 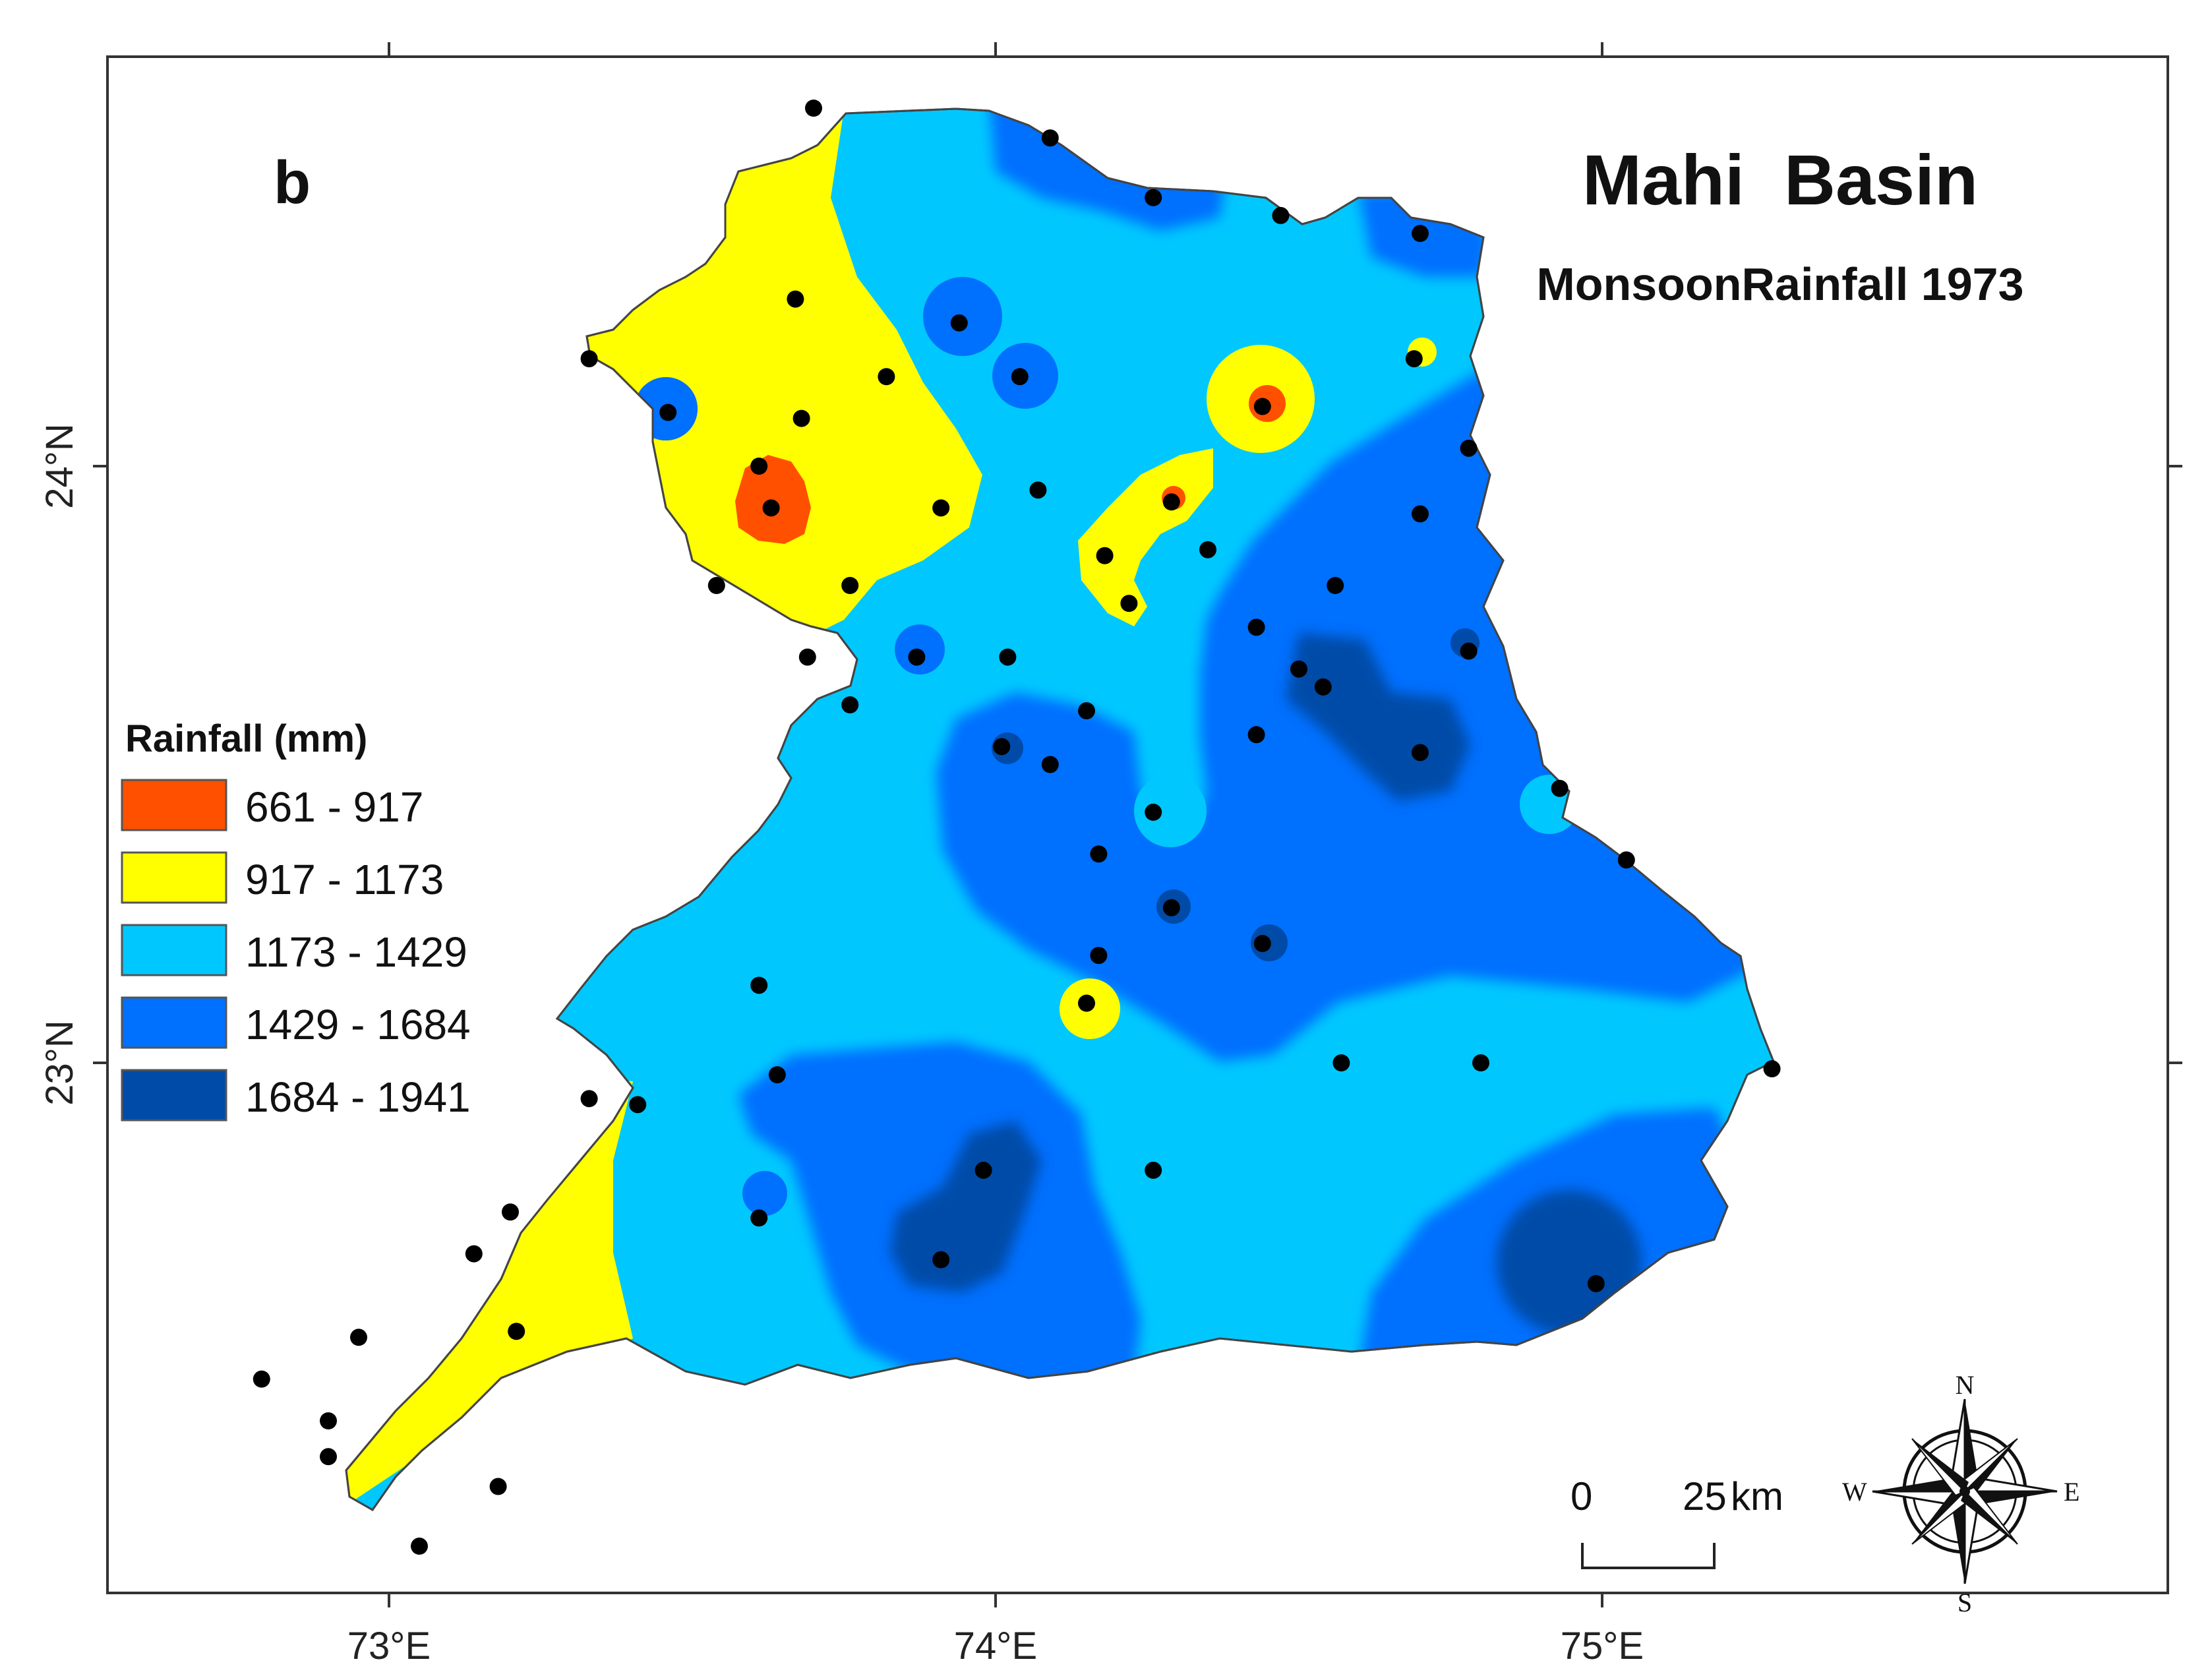 I want to click on x-tick-label: 75°E, so click(x=1603, y=1646).